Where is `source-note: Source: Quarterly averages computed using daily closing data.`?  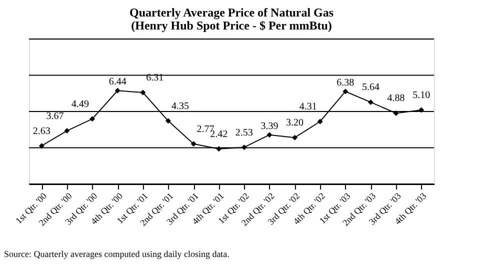
source-note: Source: Quarterly averages computed using daily closing data. is located at coordinates (117, 254).